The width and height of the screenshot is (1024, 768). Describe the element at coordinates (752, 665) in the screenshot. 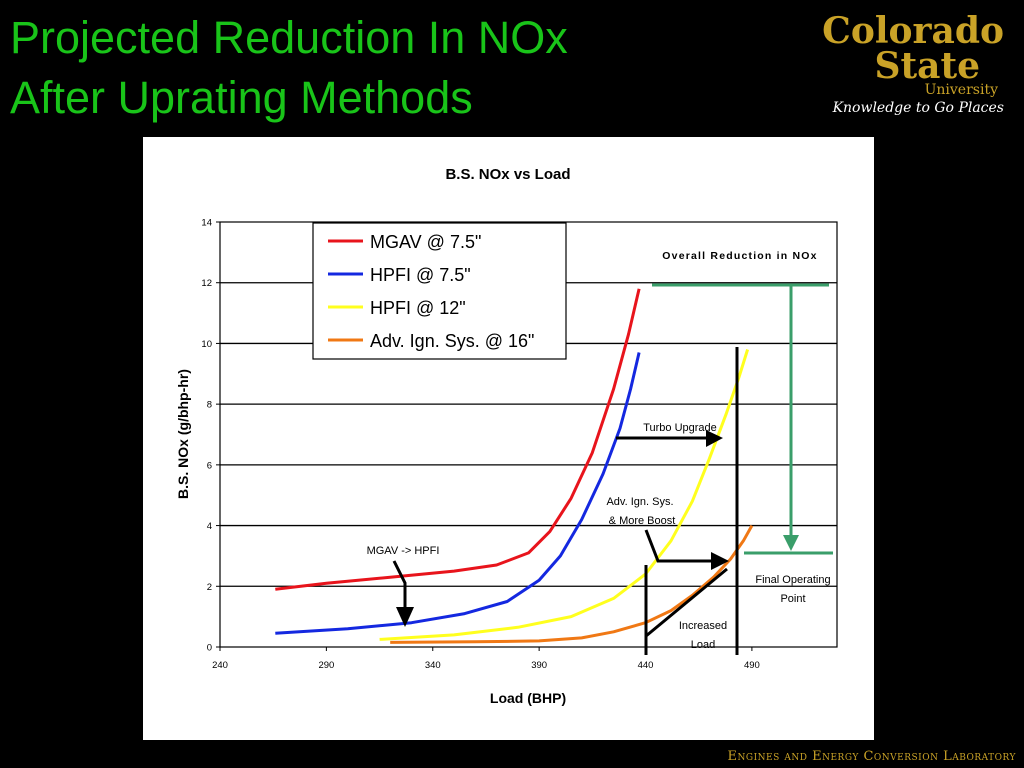

I see `x-tick-label: 490` at that location.